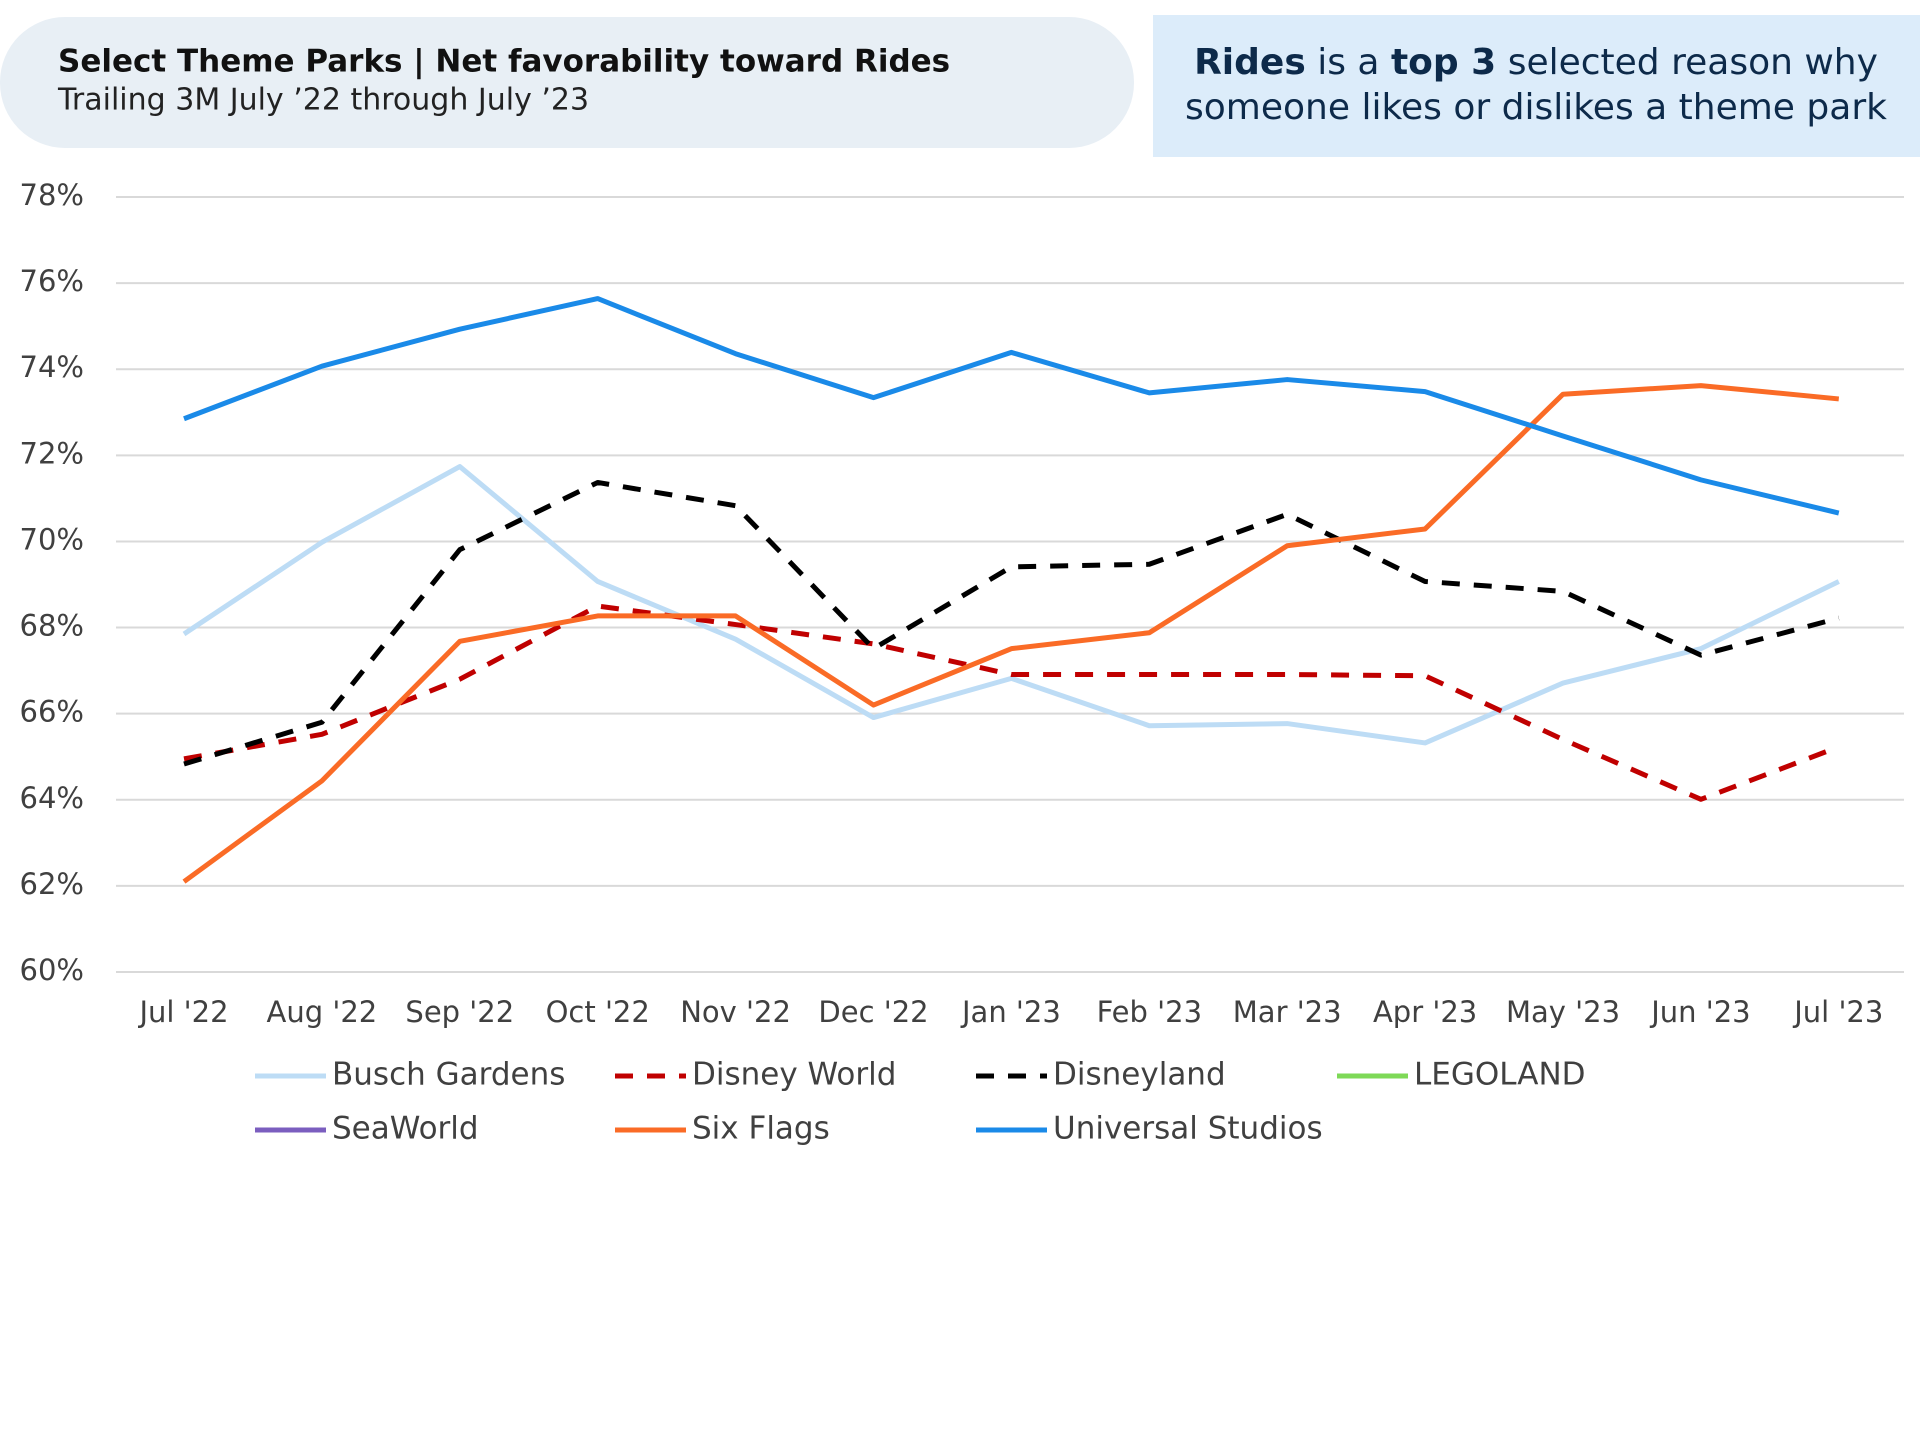  Describe the element at coordinates (1699, 1012) in the screenshot. I see `x-tick-label: Jun '23` at that location.